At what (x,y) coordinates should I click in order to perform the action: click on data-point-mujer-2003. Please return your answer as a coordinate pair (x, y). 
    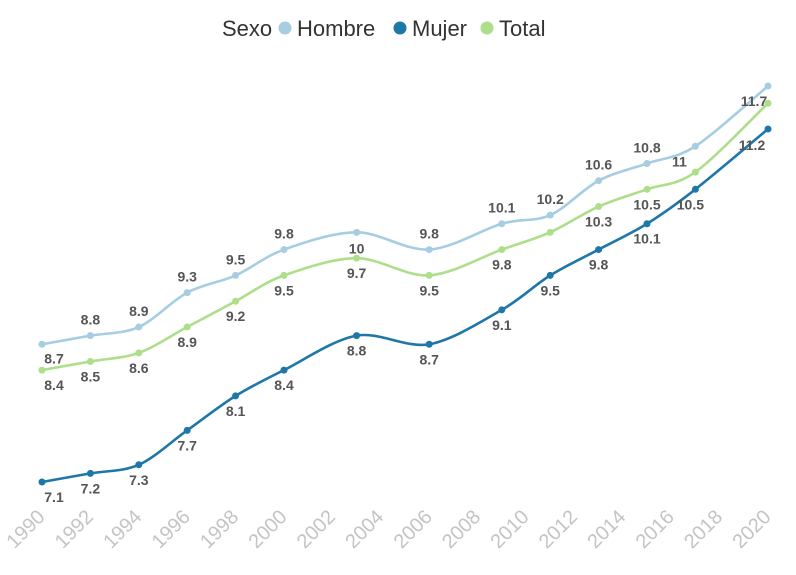
    Looking at the image, I should click on (357, 336).